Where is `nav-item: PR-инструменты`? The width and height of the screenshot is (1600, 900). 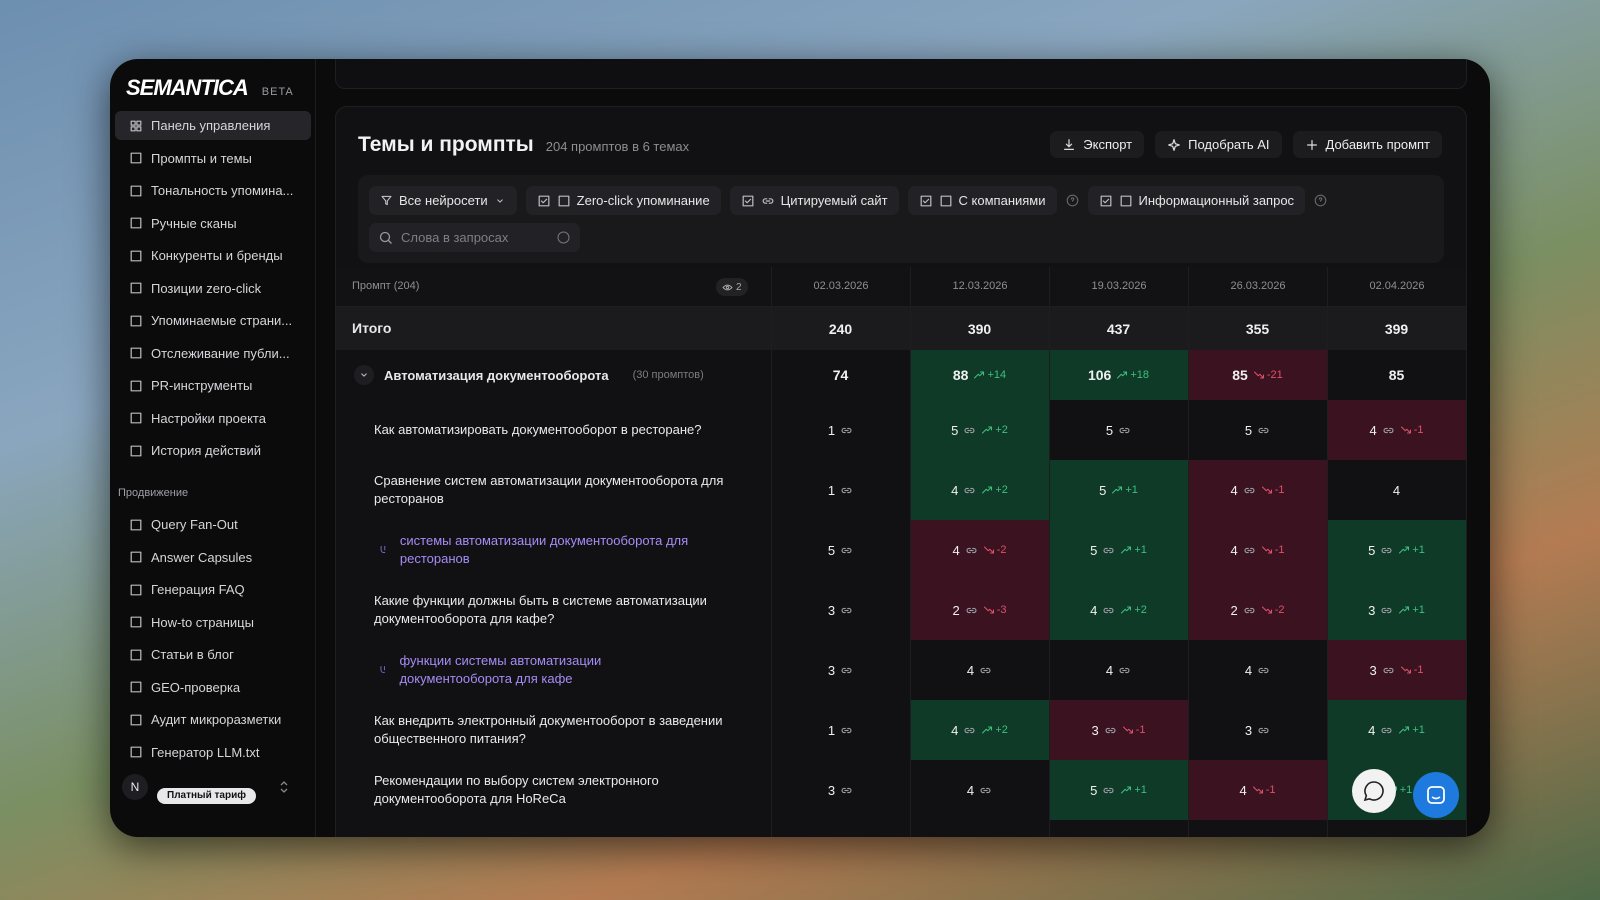 nav-item: PR-инструменты is located at coordinates (213, 385).